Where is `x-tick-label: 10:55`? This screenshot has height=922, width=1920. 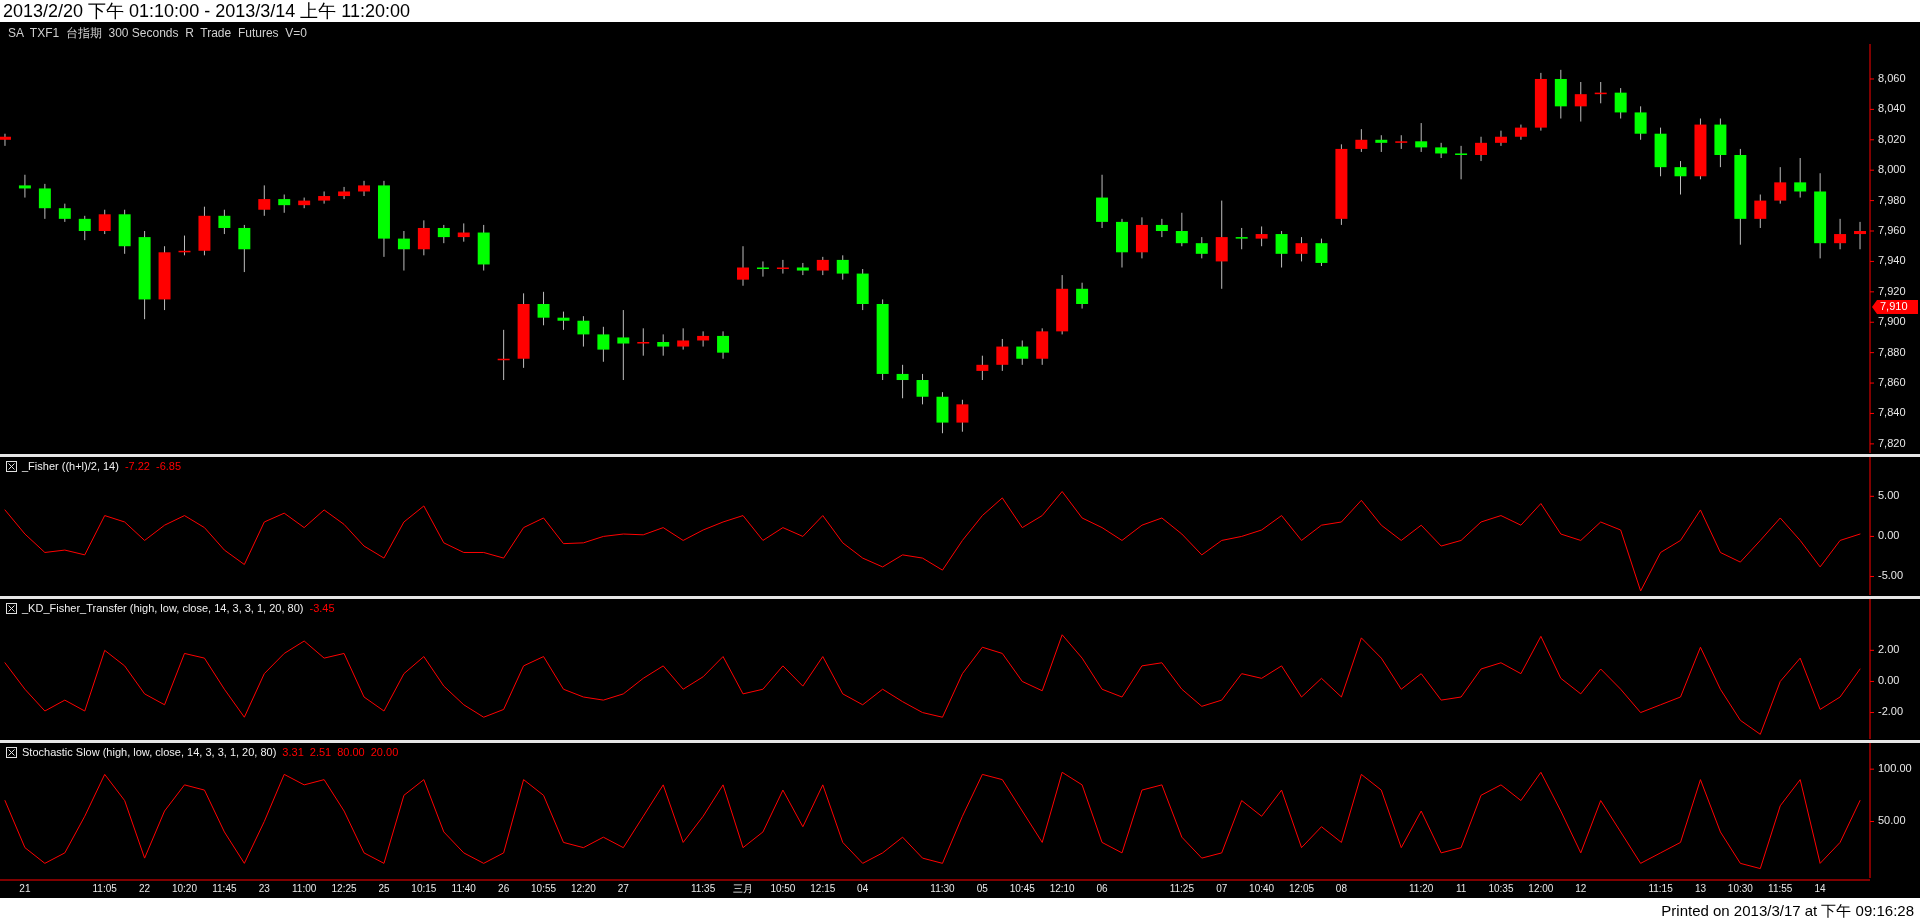 x-tick-label: 10:55 is located at coordinates (544, 888).